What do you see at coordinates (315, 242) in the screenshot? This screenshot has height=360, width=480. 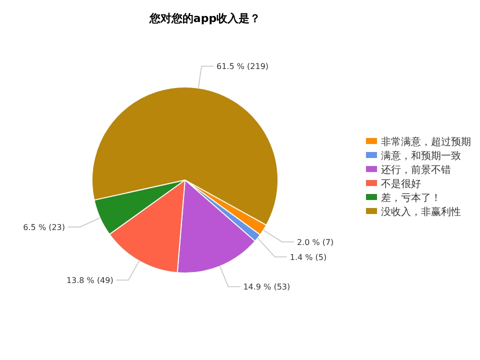 I see `data-label: 2.0 % (7)` at bounding box center [315, 242].